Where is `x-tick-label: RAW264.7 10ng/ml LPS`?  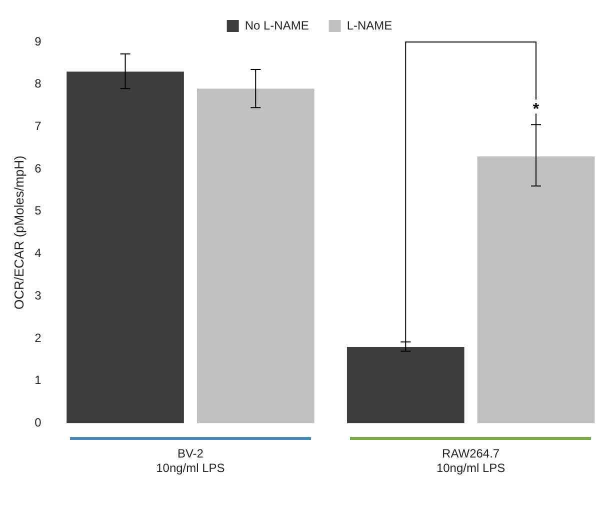 x-tick-label: RAW264.7 10ng/ml LPS is located at coordinates (471, 461).